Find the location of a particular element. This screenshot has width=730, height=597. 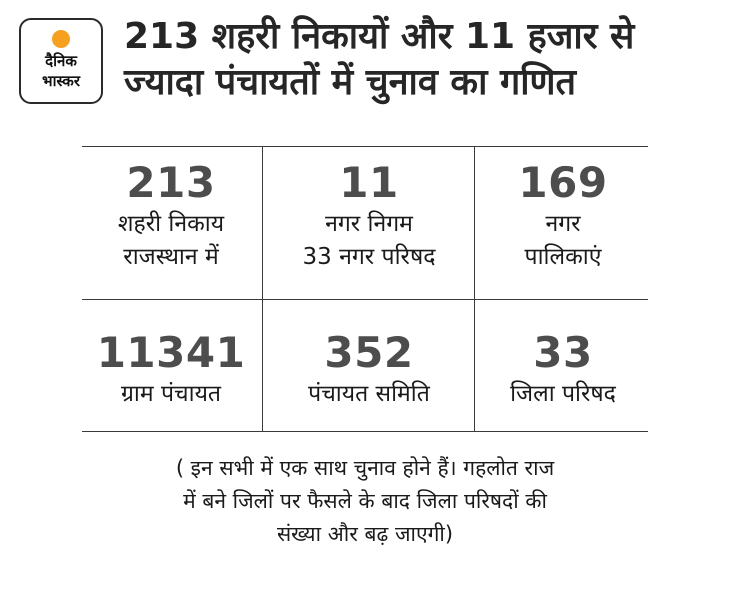

stat-number: 352 is located at coordinates (369, 352).